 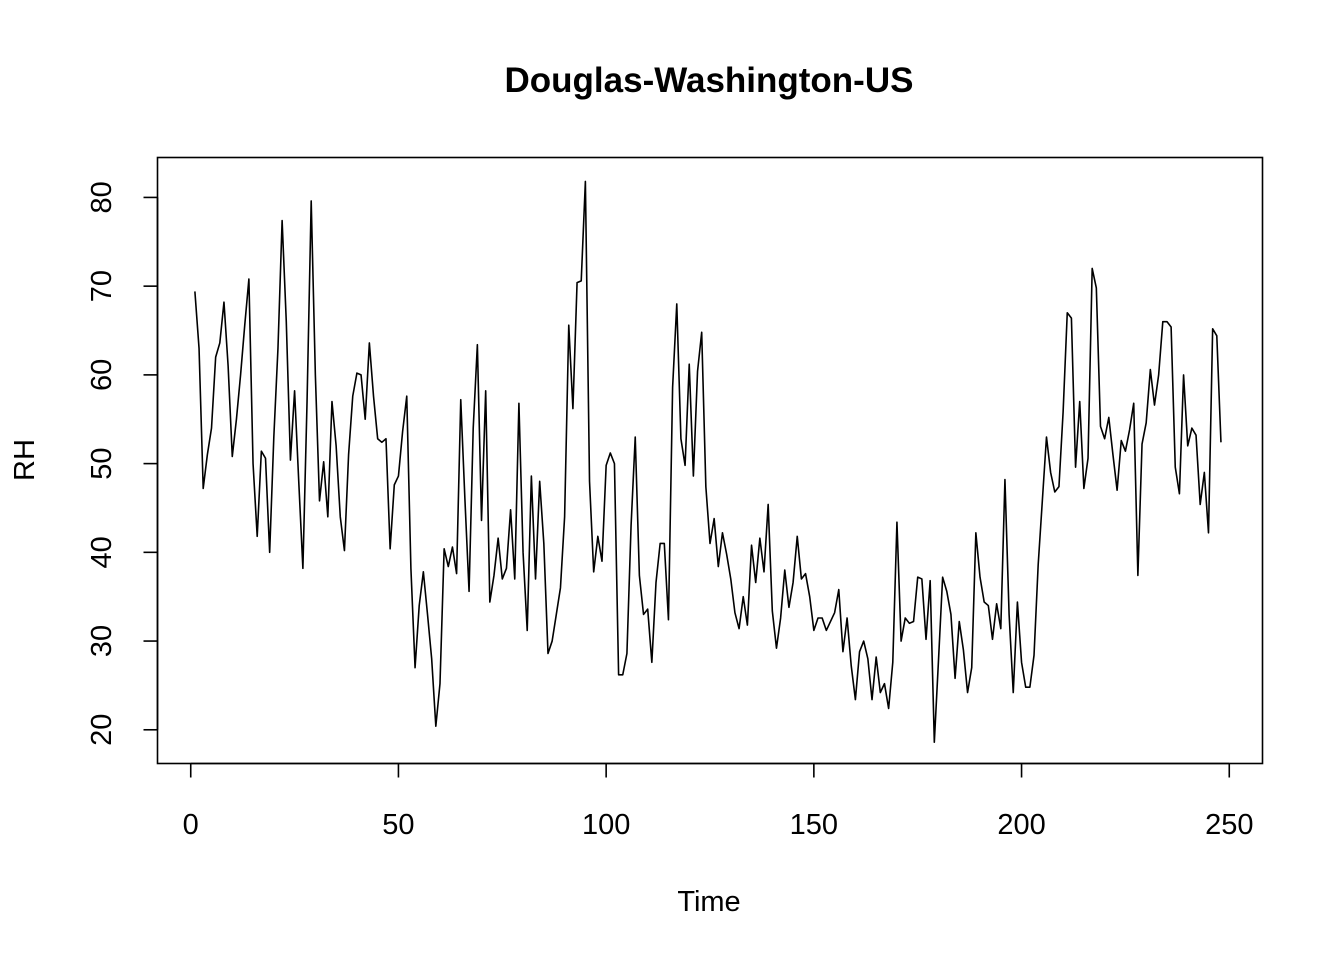 I want to click on y-tick-label: 30, so click(x=102, y=641).